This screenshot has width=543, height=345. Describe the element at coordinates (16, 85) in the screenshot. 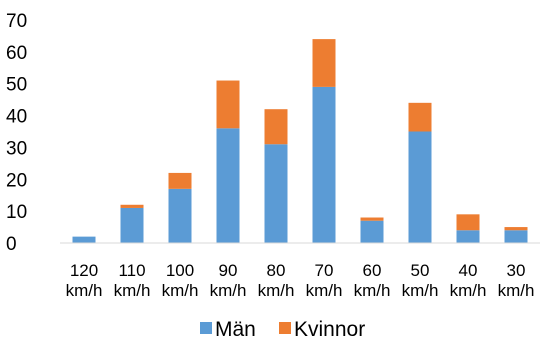

I see `y-tick-label: 50` at that location.